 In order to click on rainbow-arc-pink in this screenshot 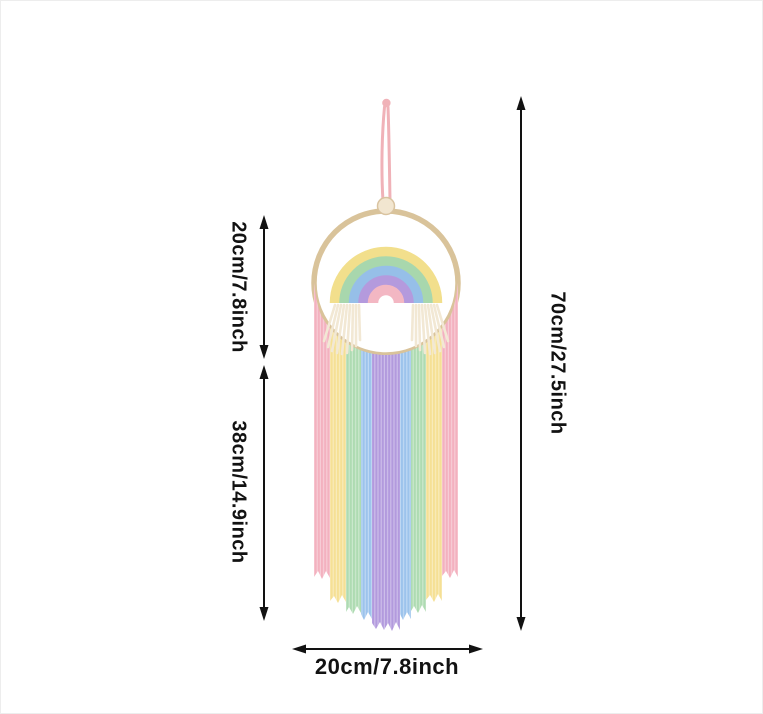, I will do `click(386, 294)`.